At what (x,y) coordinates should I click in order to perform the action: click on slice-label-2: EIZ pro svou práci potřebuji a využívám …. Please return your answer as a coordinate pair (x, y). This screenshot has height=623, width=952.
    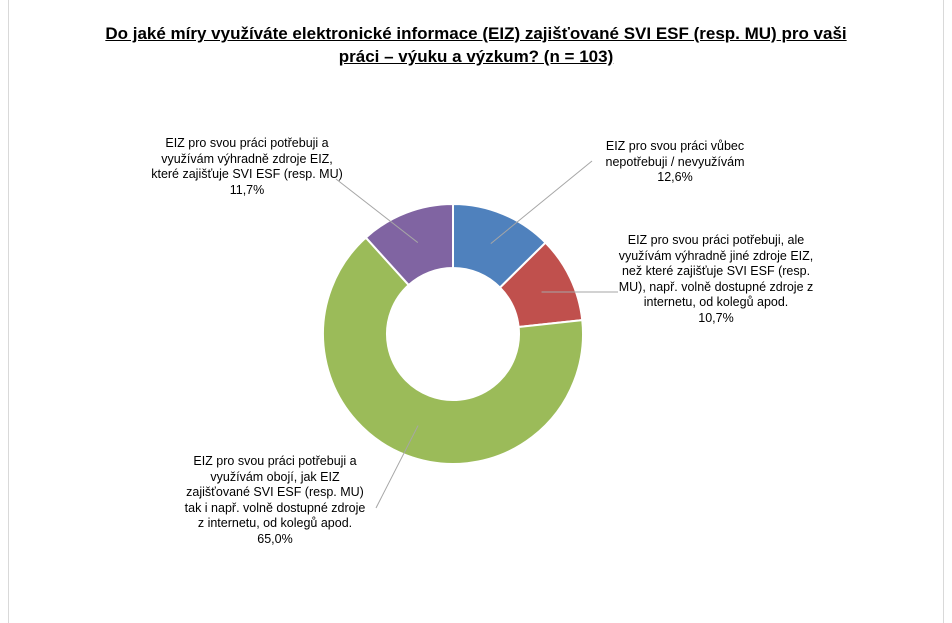
    Looking at the image, I should click on (275, 500).